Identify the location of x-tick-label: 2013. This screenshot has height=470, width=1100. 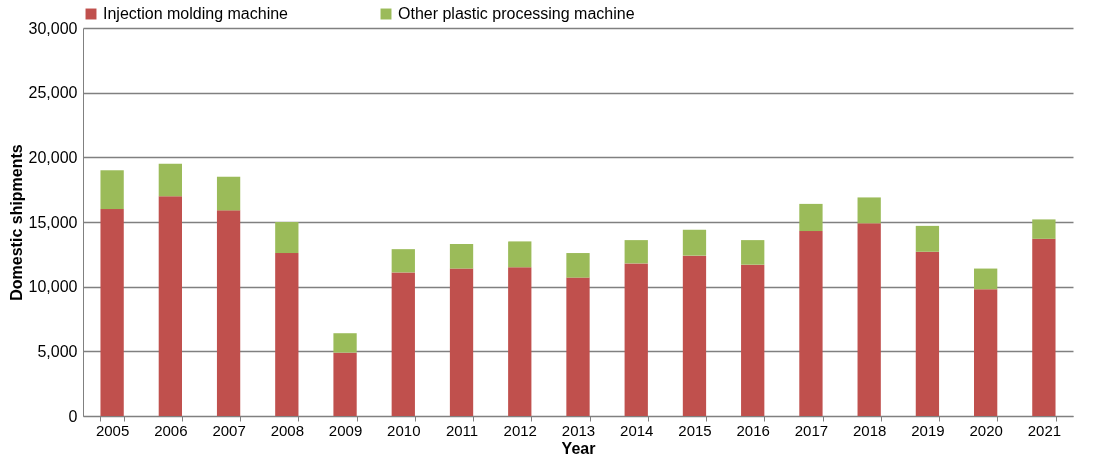
(578, 430).